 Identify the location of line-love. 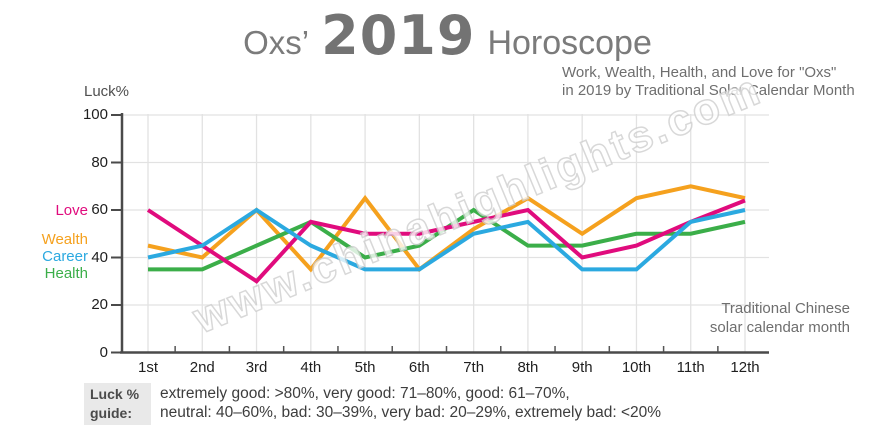
(446, 241).